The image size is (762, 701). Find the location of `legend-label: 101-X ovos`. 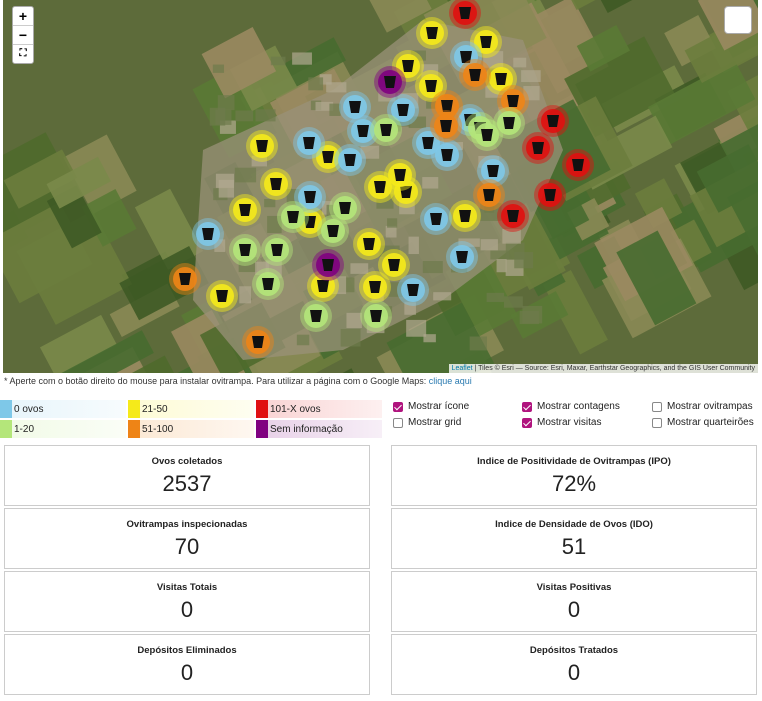

legend-label: 101-X ovos is located at coordinates (295, 409).